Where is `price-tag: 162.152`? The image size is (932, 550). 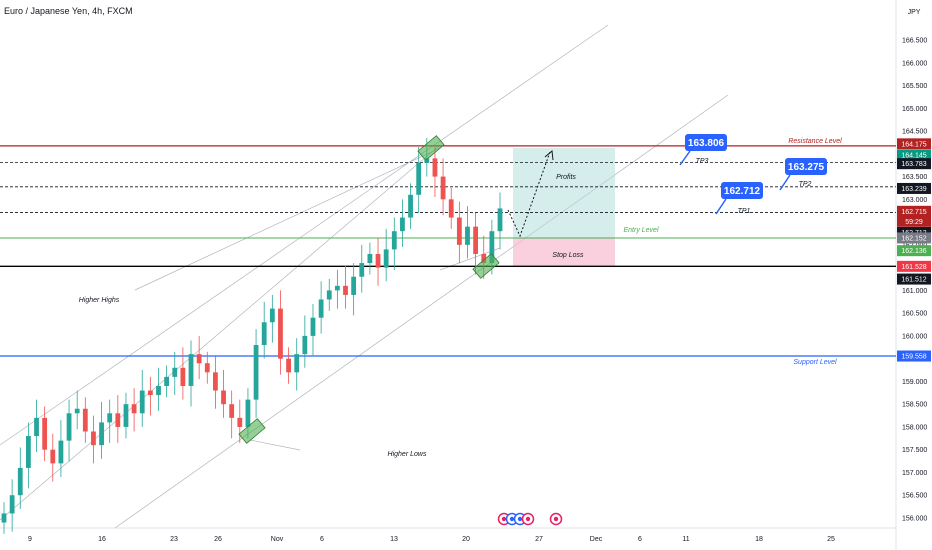 price-tag: 162.152 is located at coordinates (913, 238).